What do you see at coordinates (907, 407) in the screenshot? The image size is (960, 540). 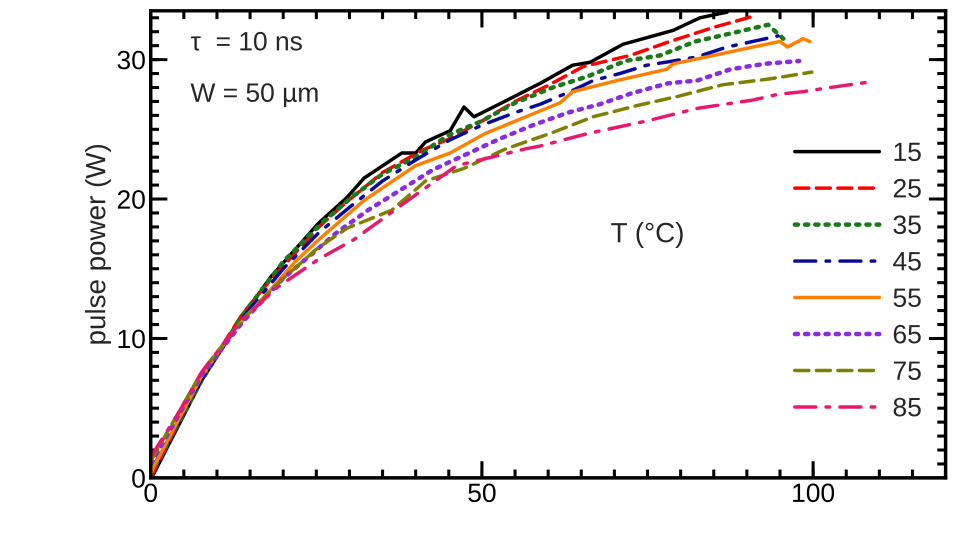 I see `legend-label: 85` at bounding box center [907, 407].